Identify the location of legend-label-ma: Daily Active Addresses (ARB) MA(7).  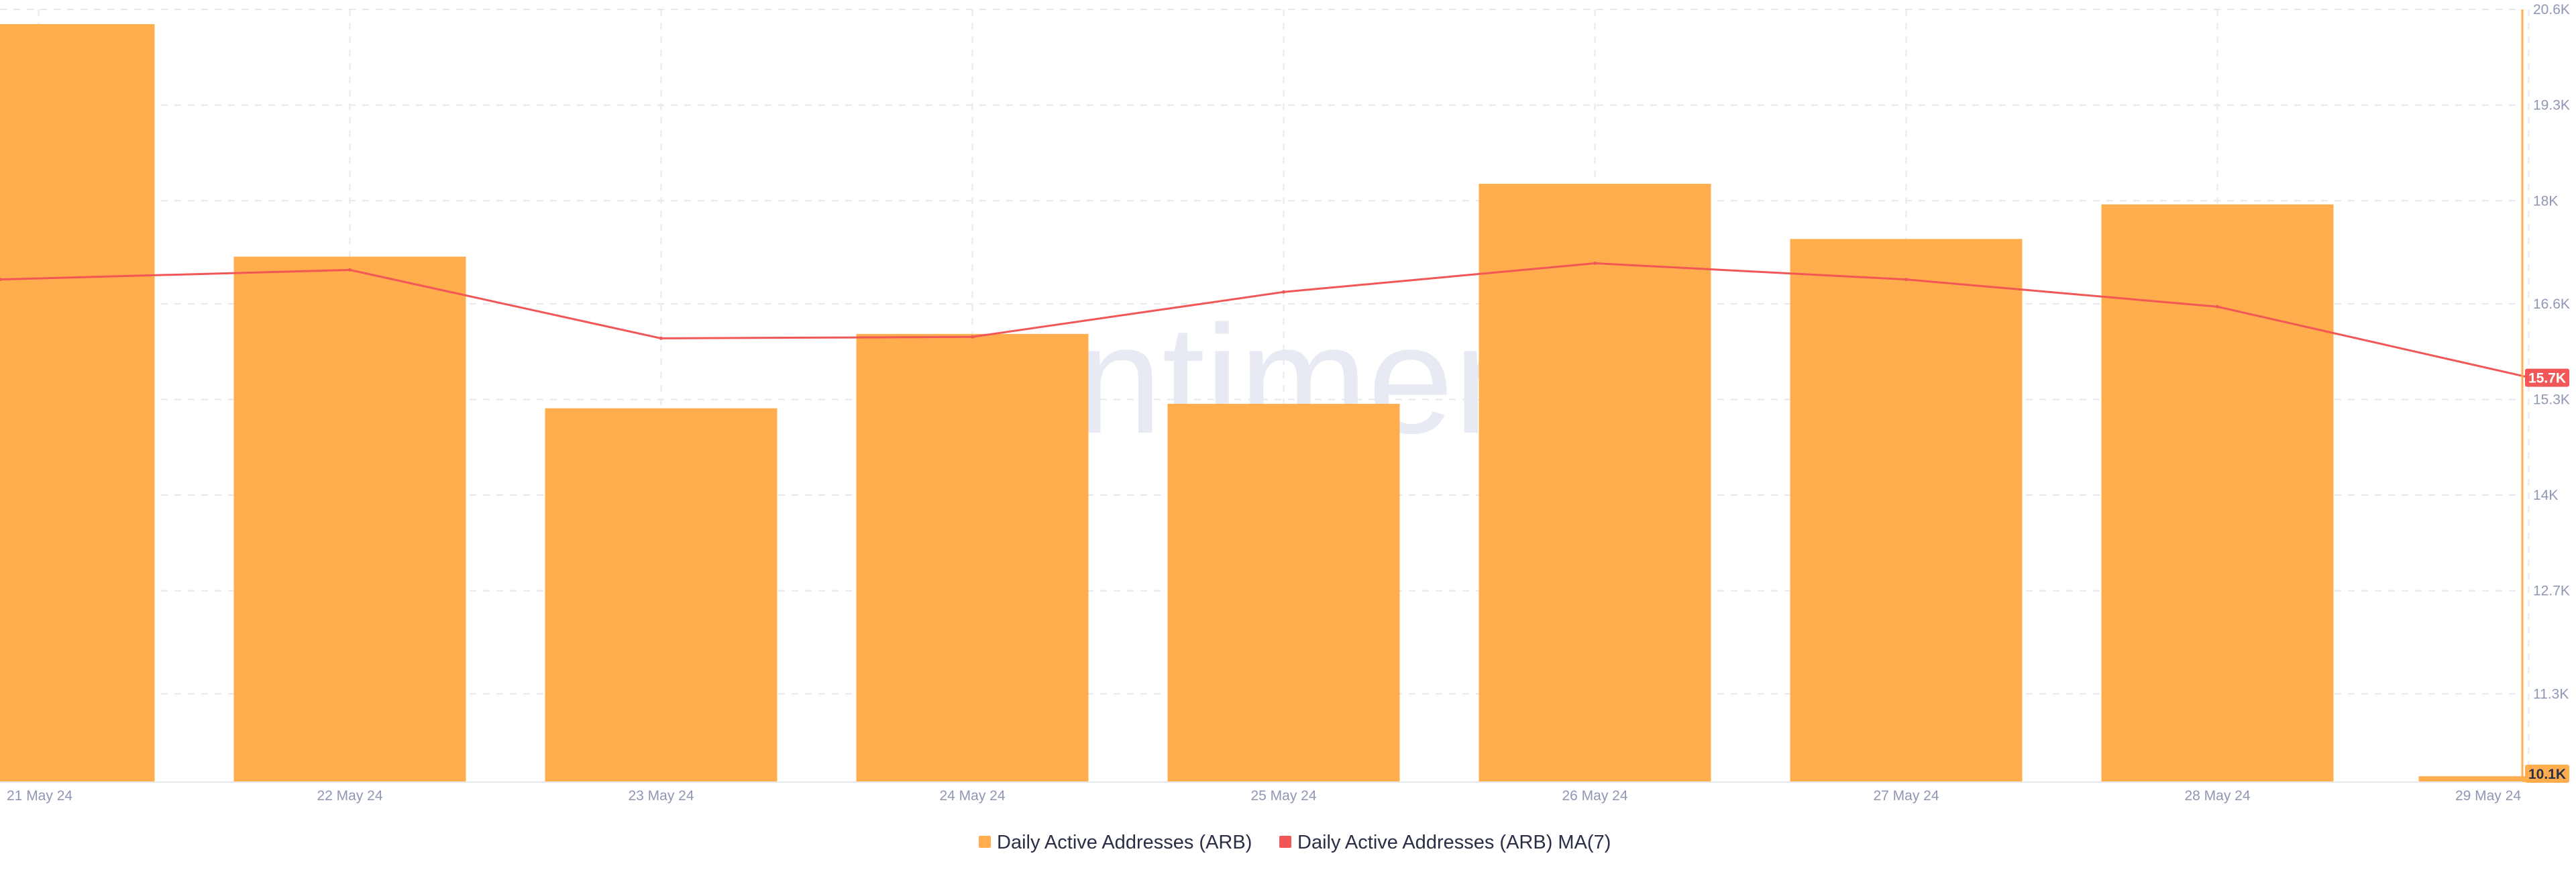
(1454, 843).